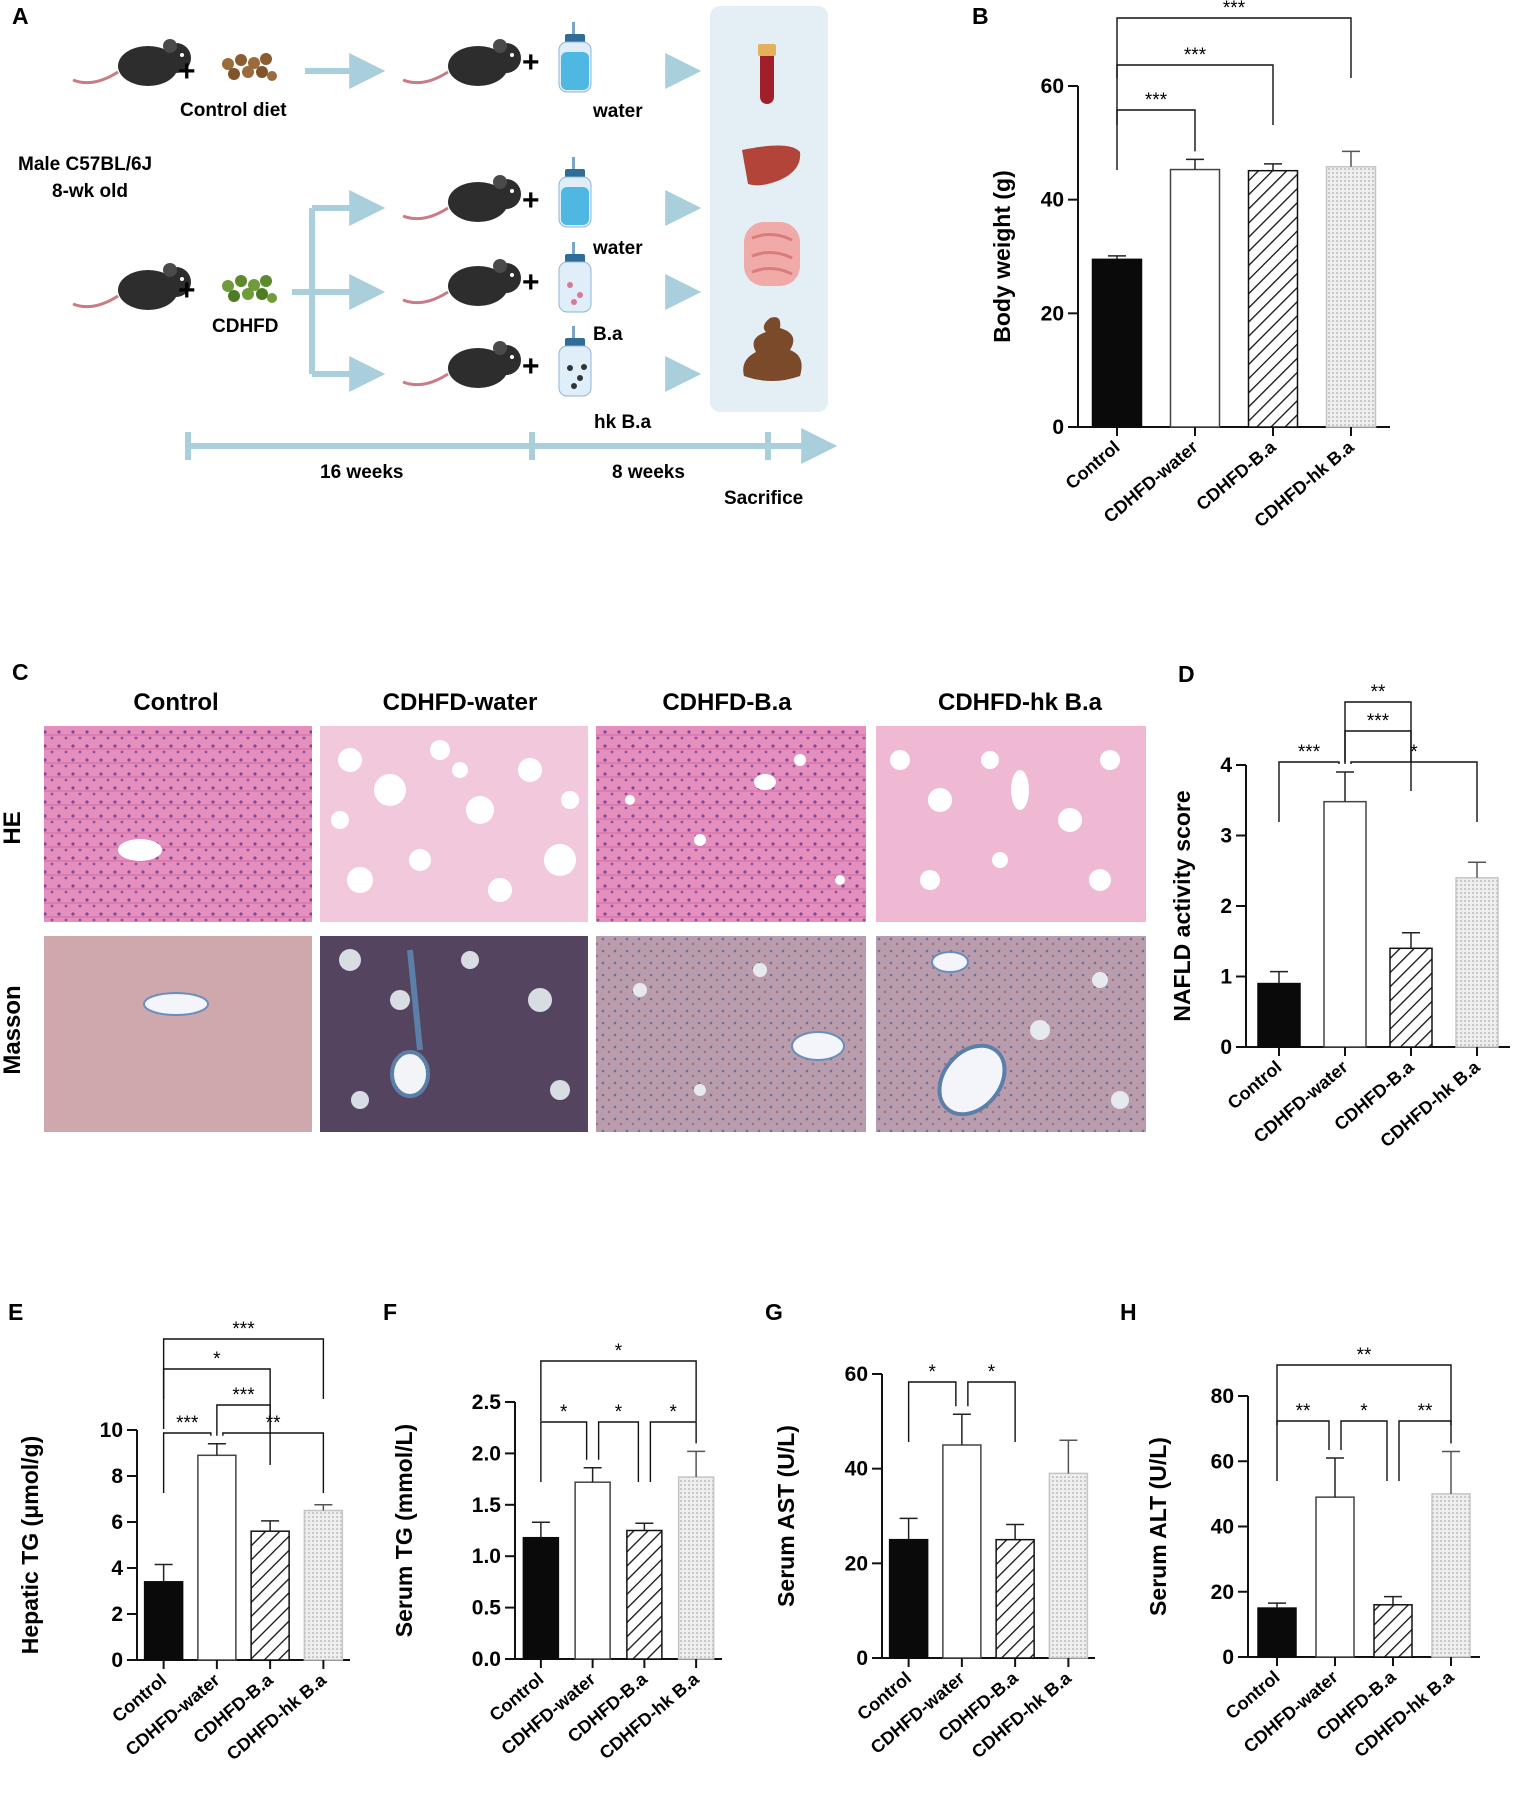  Describe the element at coordinates (486, 1659) in the screenshot. I see `y-tick-label: 0.0` at that location.